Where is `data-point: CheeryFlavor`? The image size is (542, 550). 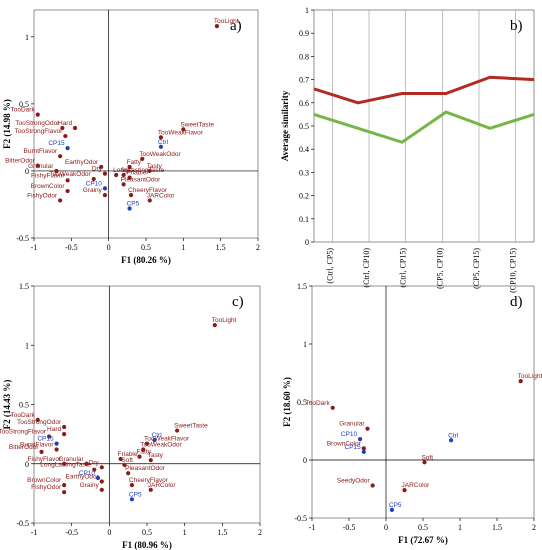
data-point: CheeryFlavor is located at coordinates (148, 192).